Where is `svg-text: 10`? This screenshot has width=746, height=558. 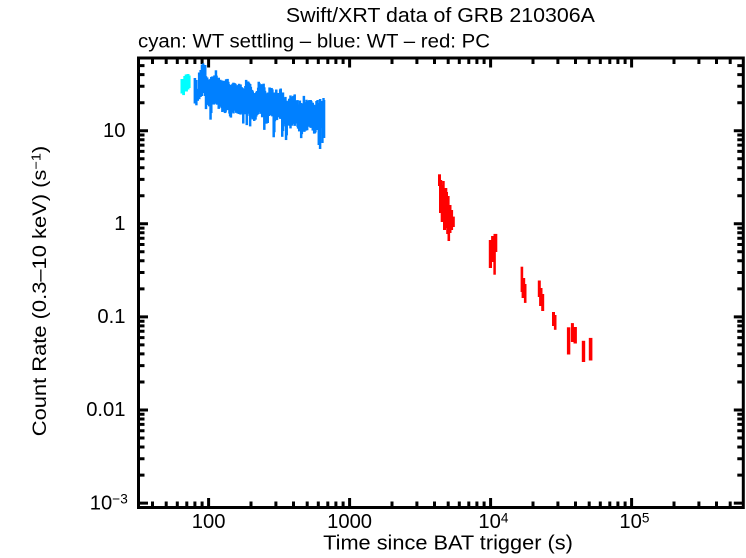 svg-text: 10 is located at coordinates (114, 131).